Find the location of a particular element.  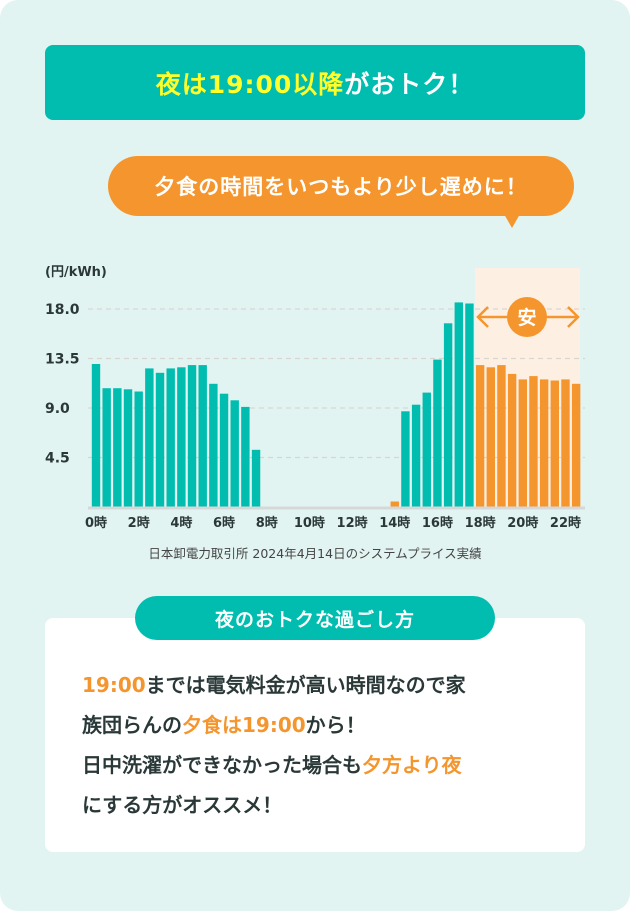

y-tick-label: 18.0 is located at coordinates (62, 310).